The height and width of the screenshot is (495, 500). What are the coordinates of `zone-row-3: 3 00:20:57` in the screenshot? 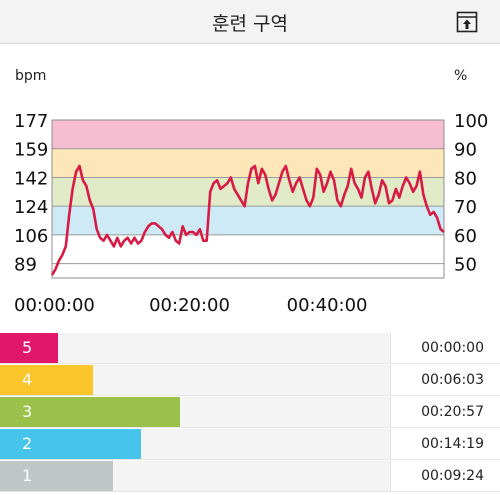 It's located at (250, 412).